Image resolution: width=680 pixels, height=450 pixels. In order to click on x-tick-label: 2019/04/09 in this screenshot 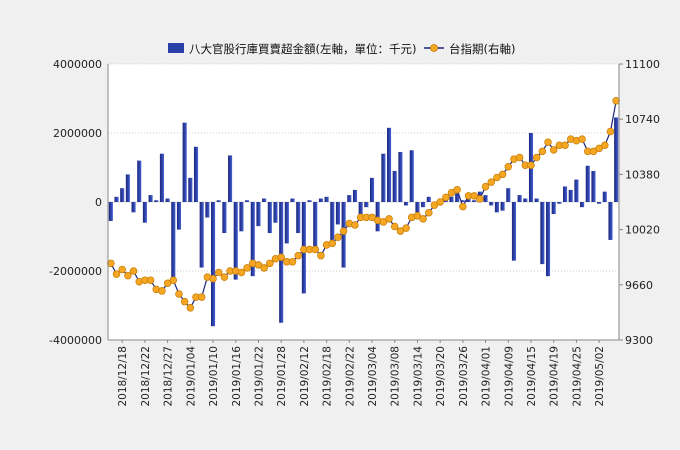, I will do `click(509, 376)`.